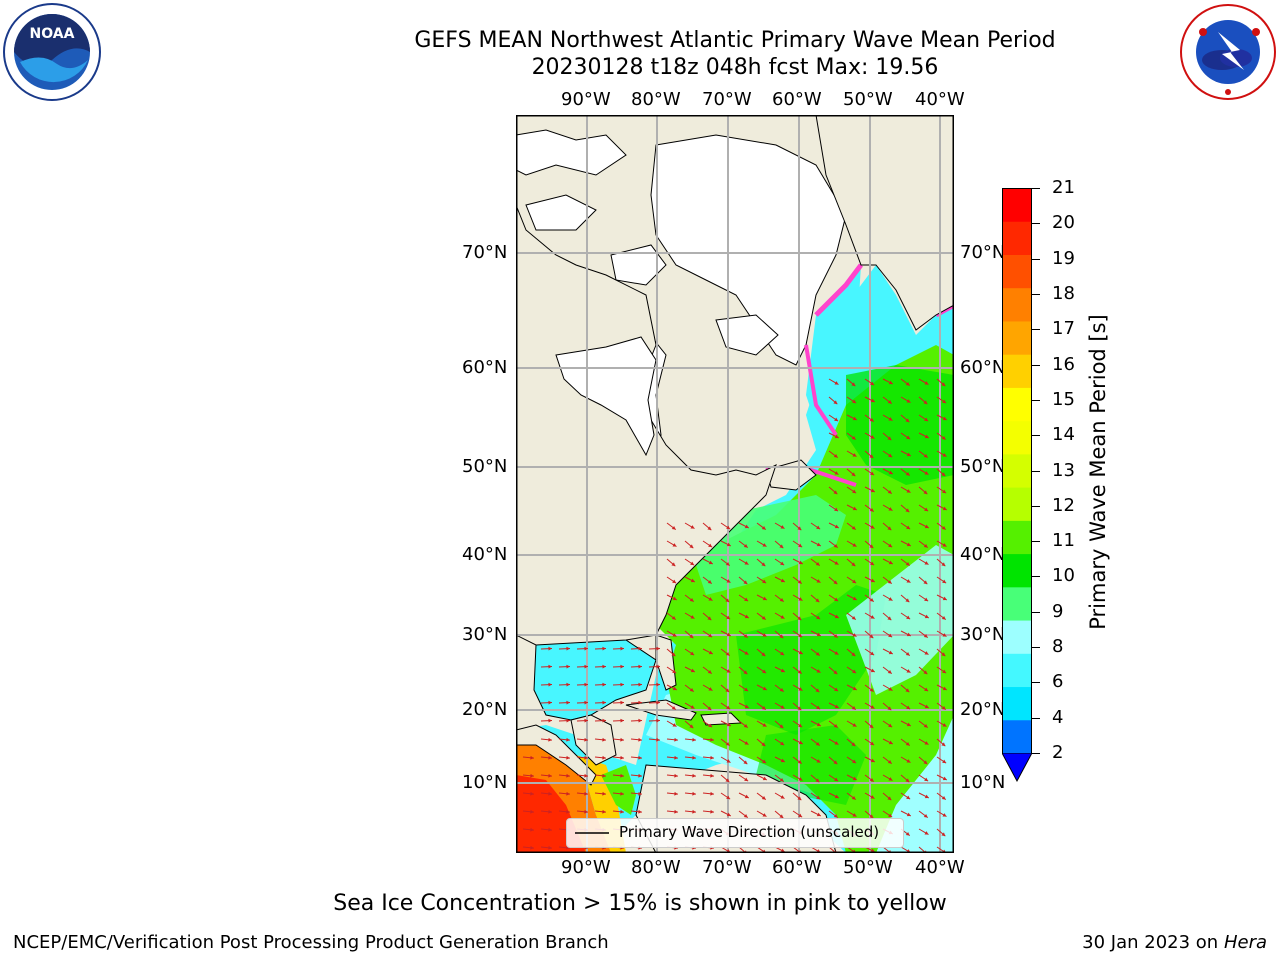 The image size is (1280, 960). I want to click on colorbar-tick-label: 6, so click(1058, 682).